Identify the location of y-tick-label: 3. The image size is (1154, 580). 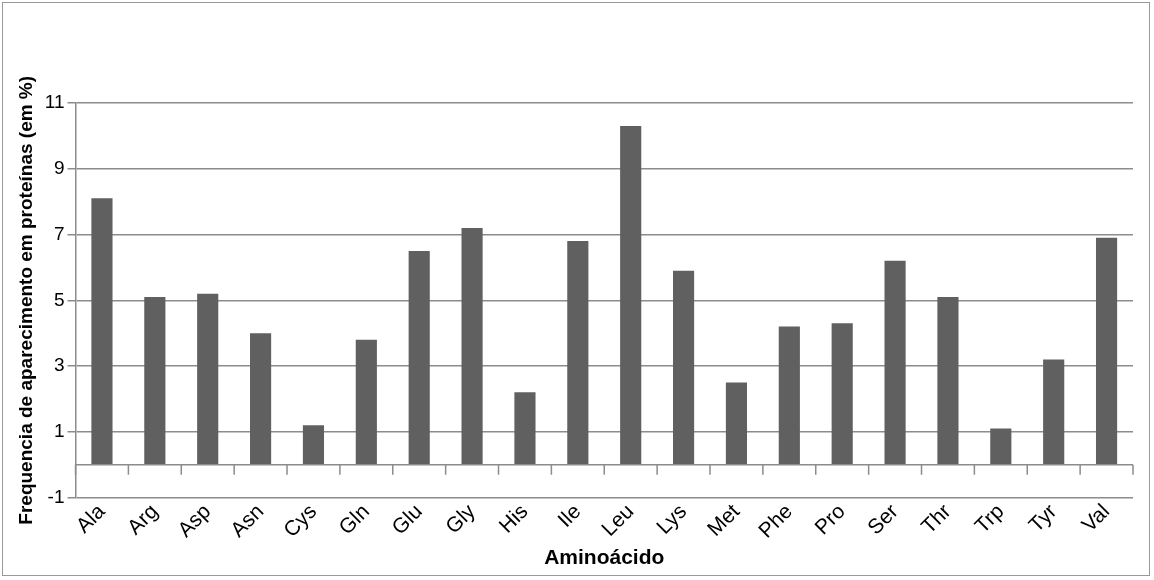
(59, 365).